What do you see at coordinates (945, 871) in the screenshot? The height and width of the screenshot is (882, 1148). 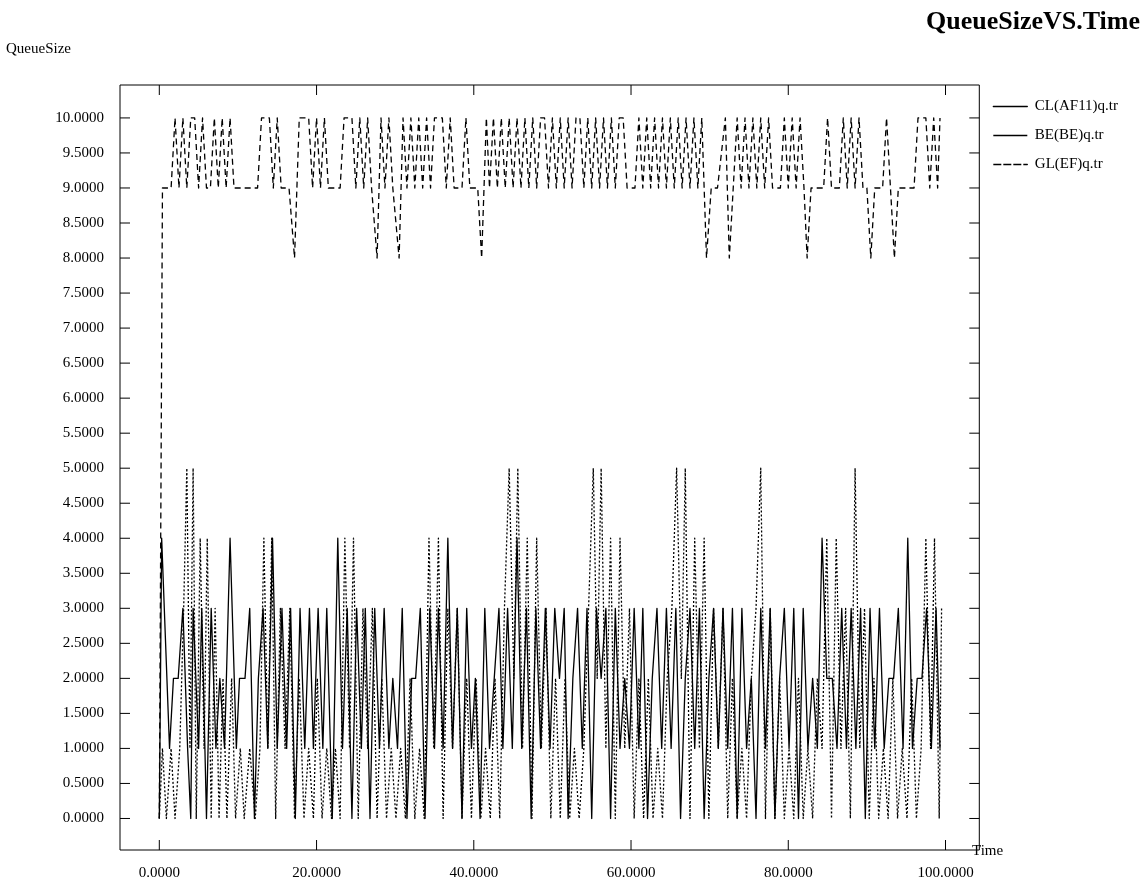 I see `x-tick-label: 100.0000` at bounding box center [945, 871].